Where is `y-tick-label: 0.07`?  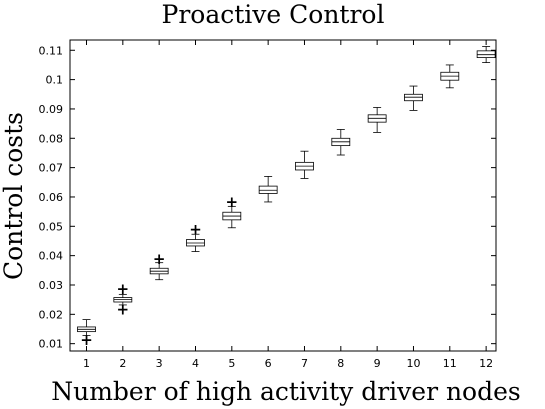
y-tick-label: 0.07 is located at coordinates (51, 168).